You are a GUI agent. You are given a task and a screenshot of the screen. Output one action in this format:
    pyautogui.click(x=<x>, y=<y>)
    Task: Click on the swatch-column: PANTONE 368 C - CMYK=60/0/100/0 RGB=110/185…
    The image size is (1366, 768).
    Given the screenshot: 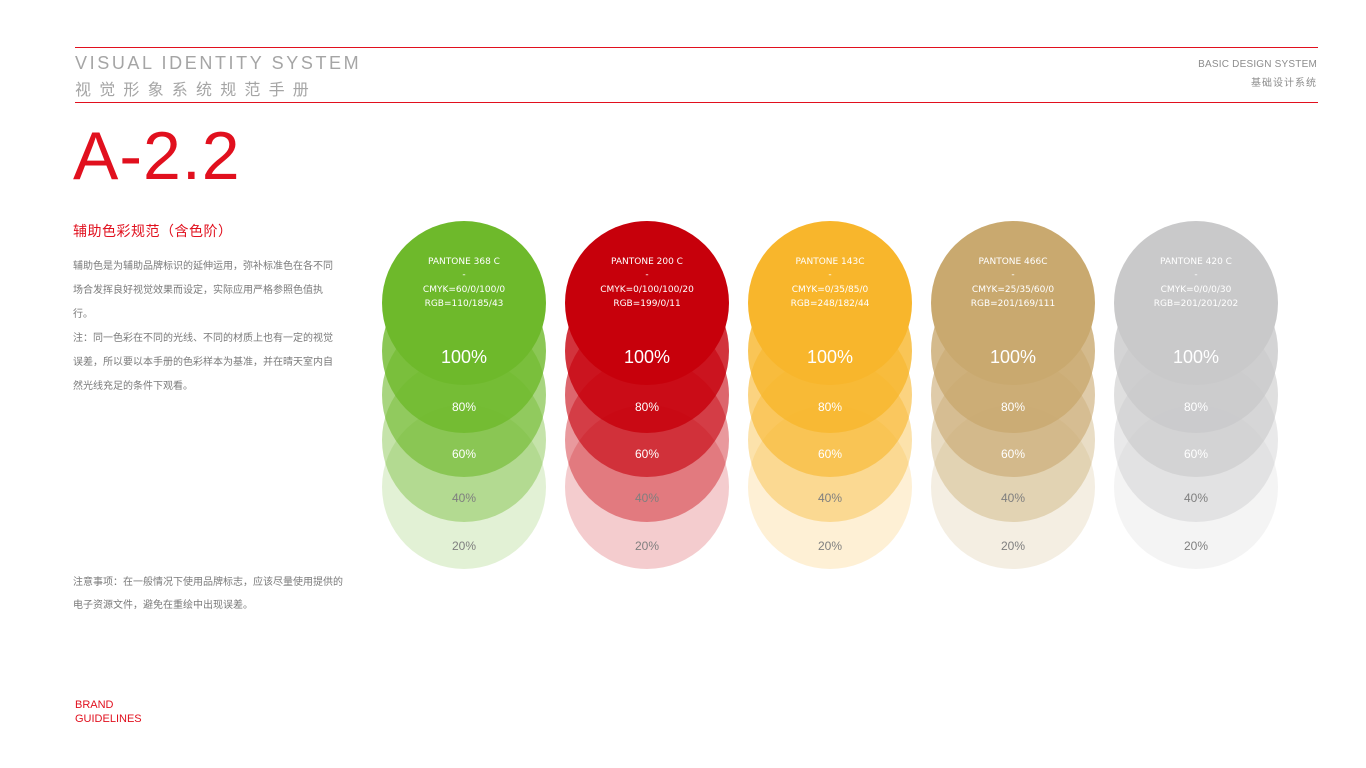 What is the action you would take?
    pyautogui.click(x=464, y=395)
    